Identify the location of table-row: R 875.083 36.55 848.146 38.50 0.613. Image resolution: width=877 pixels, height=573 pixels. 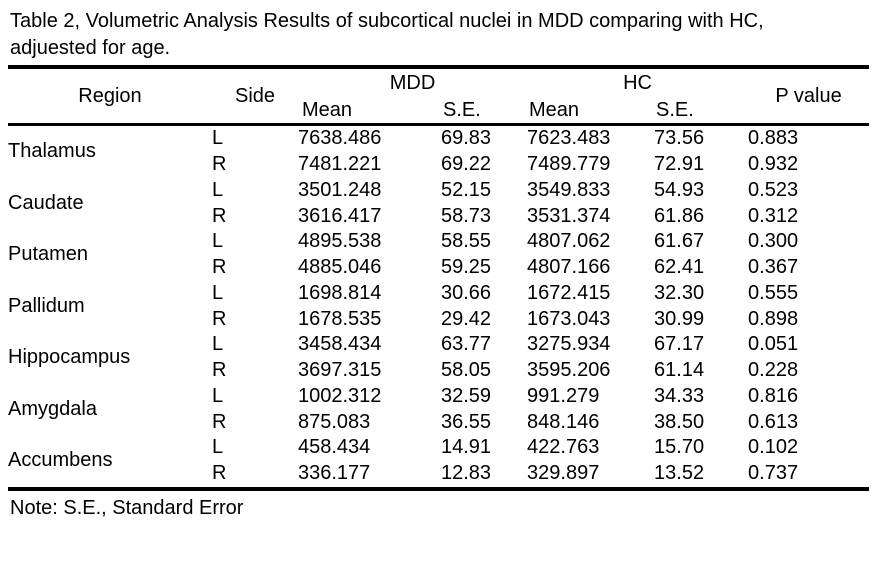
(438, 422).